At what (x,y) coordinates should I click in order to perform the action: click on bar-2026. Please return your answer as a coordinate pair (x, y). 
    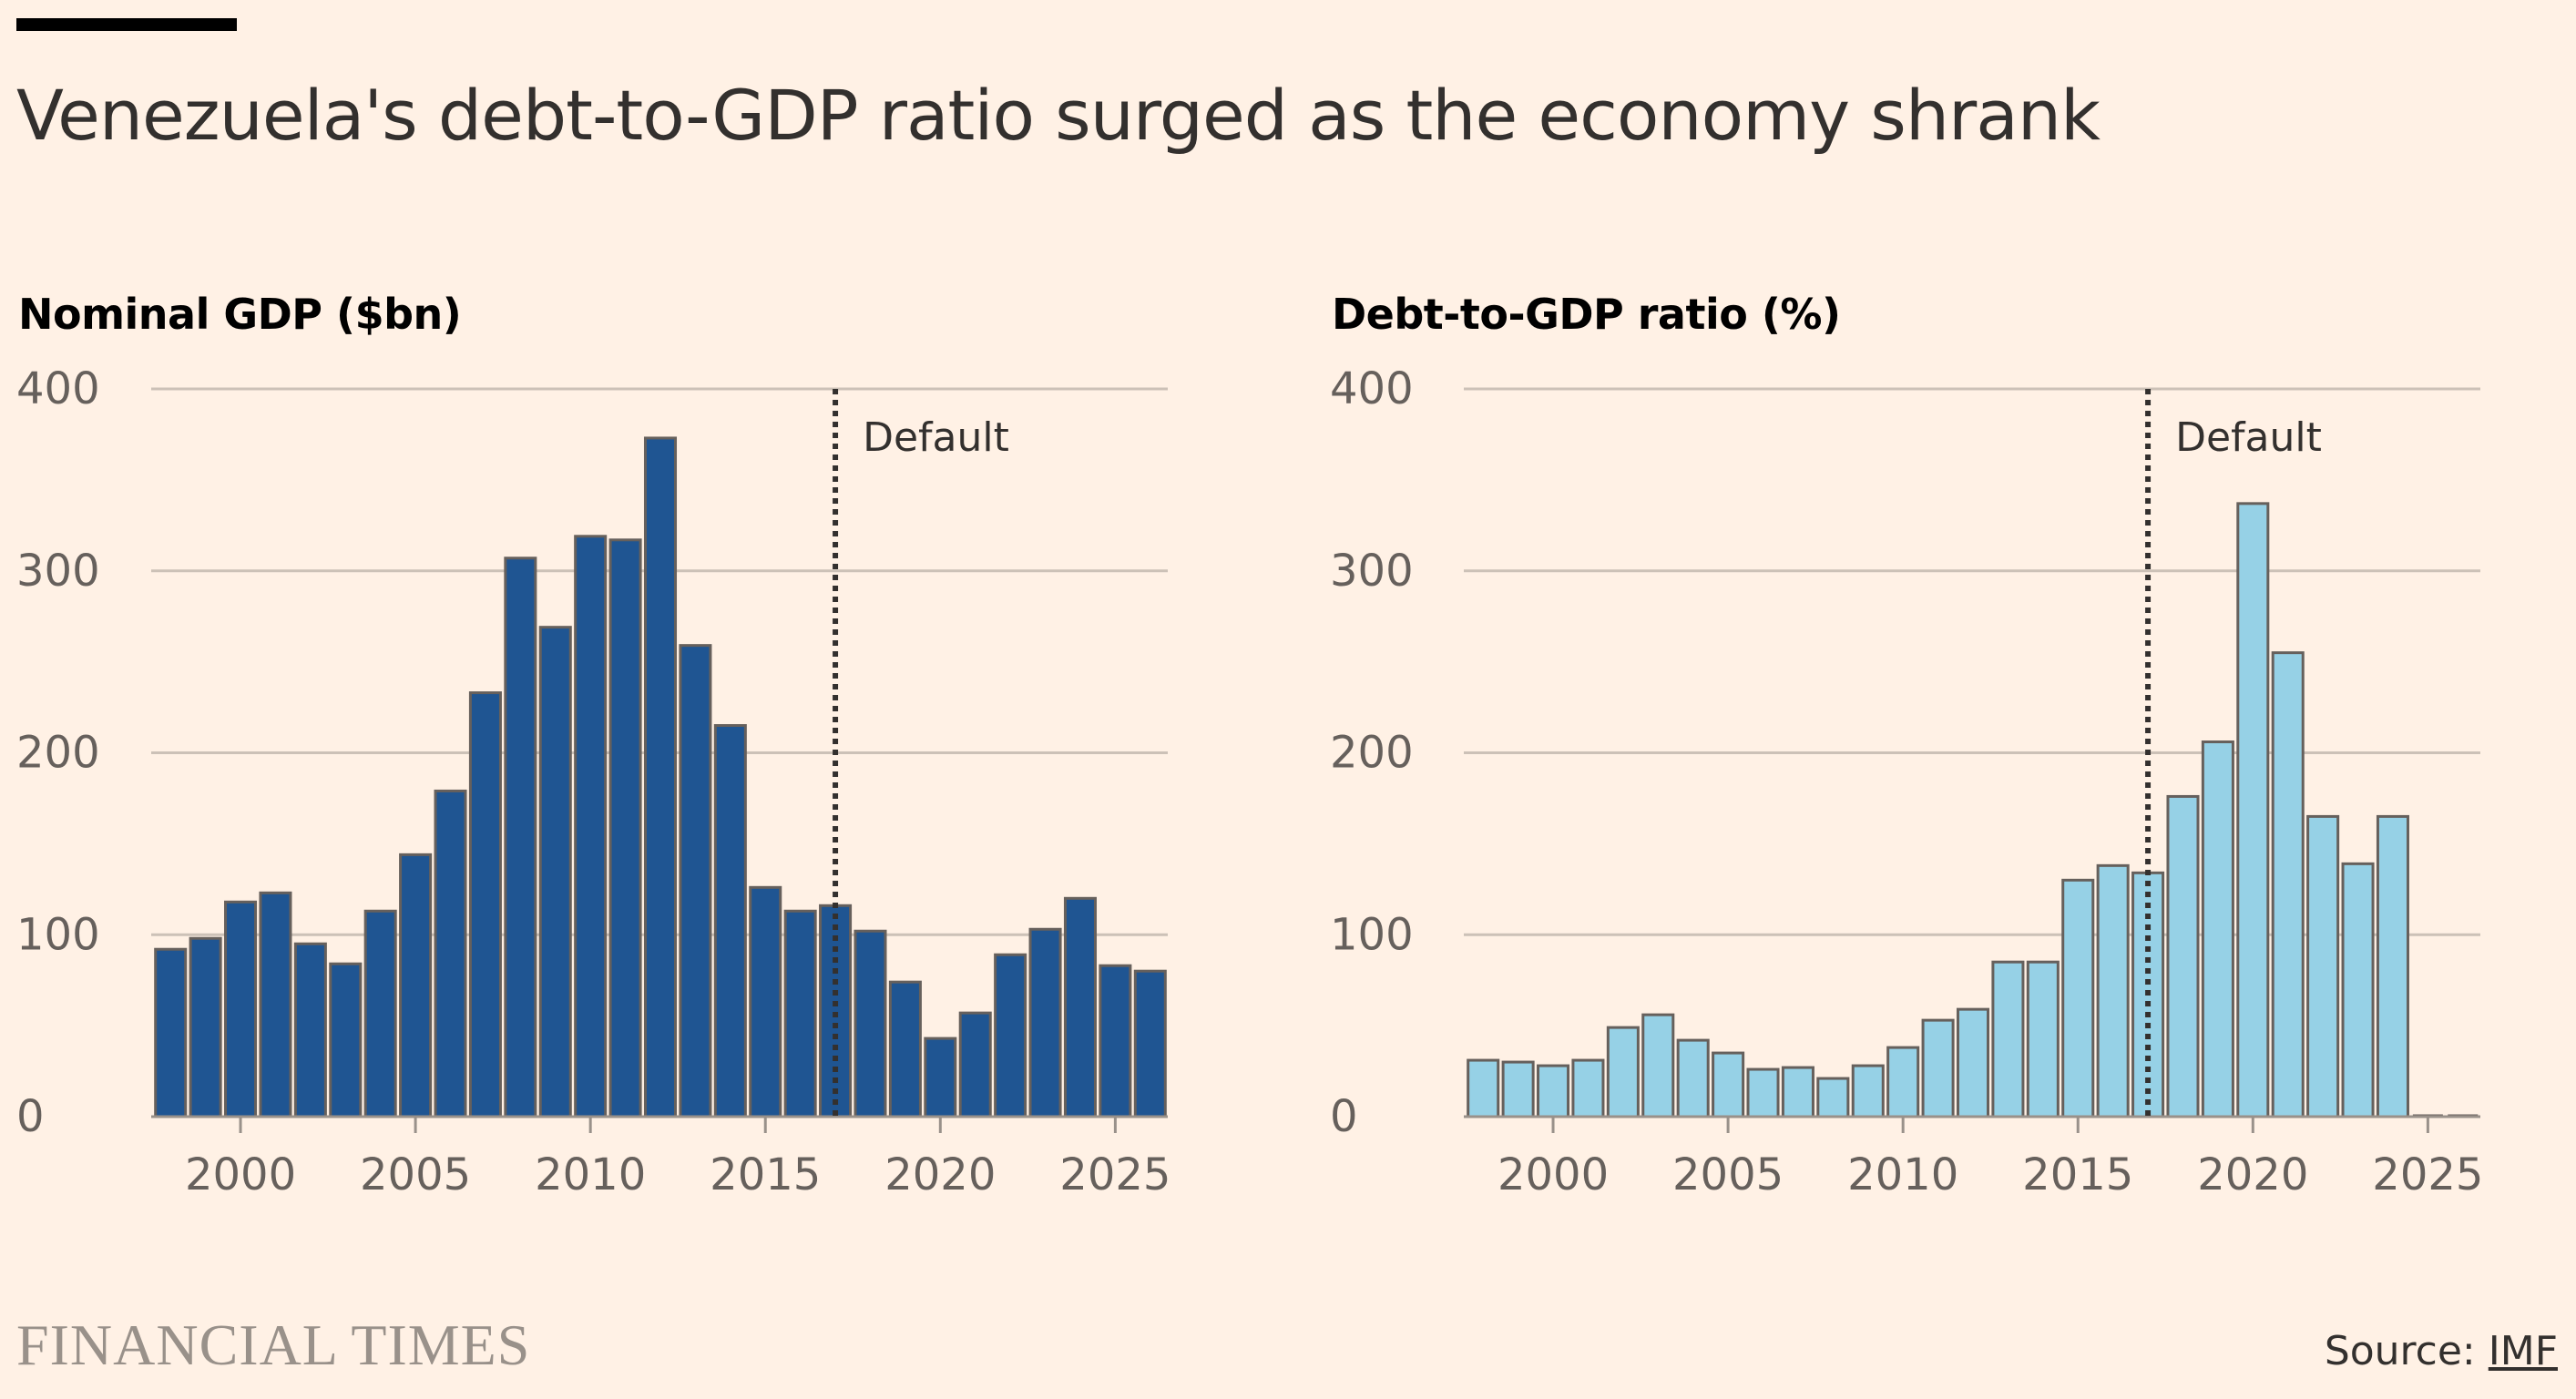
    Looking at the image, I should click on (1150, 1043).